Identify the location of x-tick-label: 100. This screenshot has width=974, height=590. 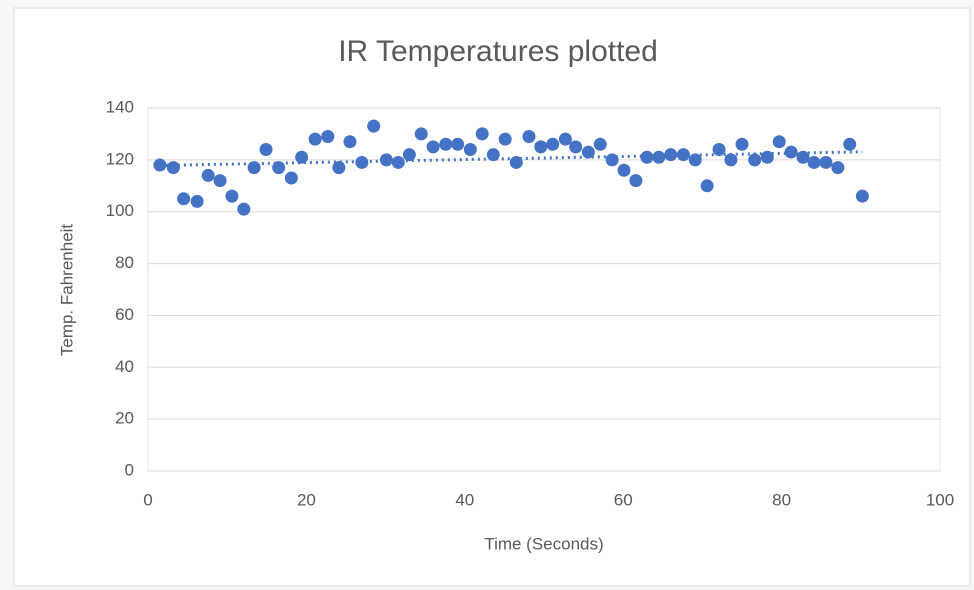
(940, 499).